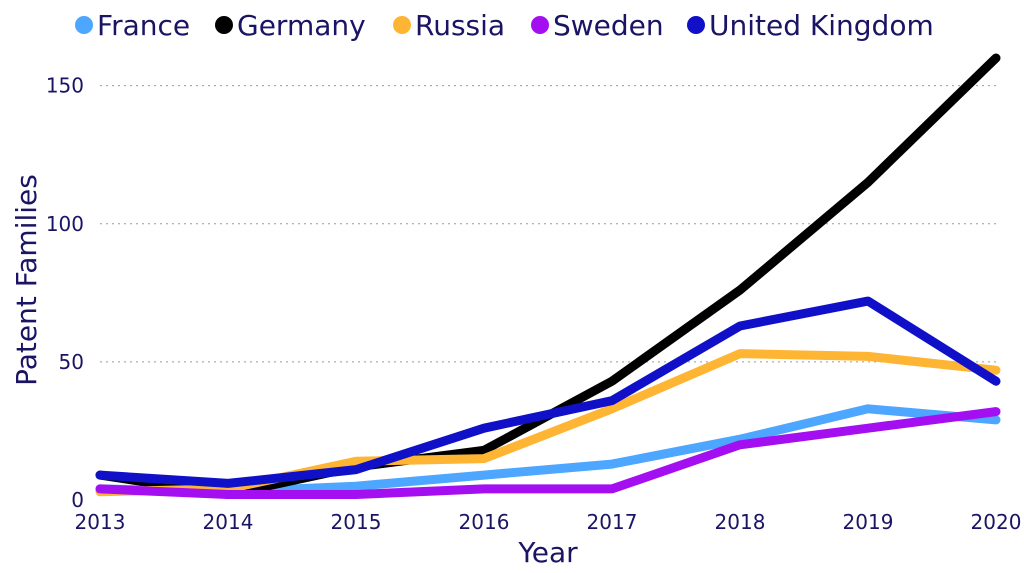 The image size is (1024, 573). Describe the element at coordinates (301, 25) in the screenshot. I see `legend-label: Germany` at that location.